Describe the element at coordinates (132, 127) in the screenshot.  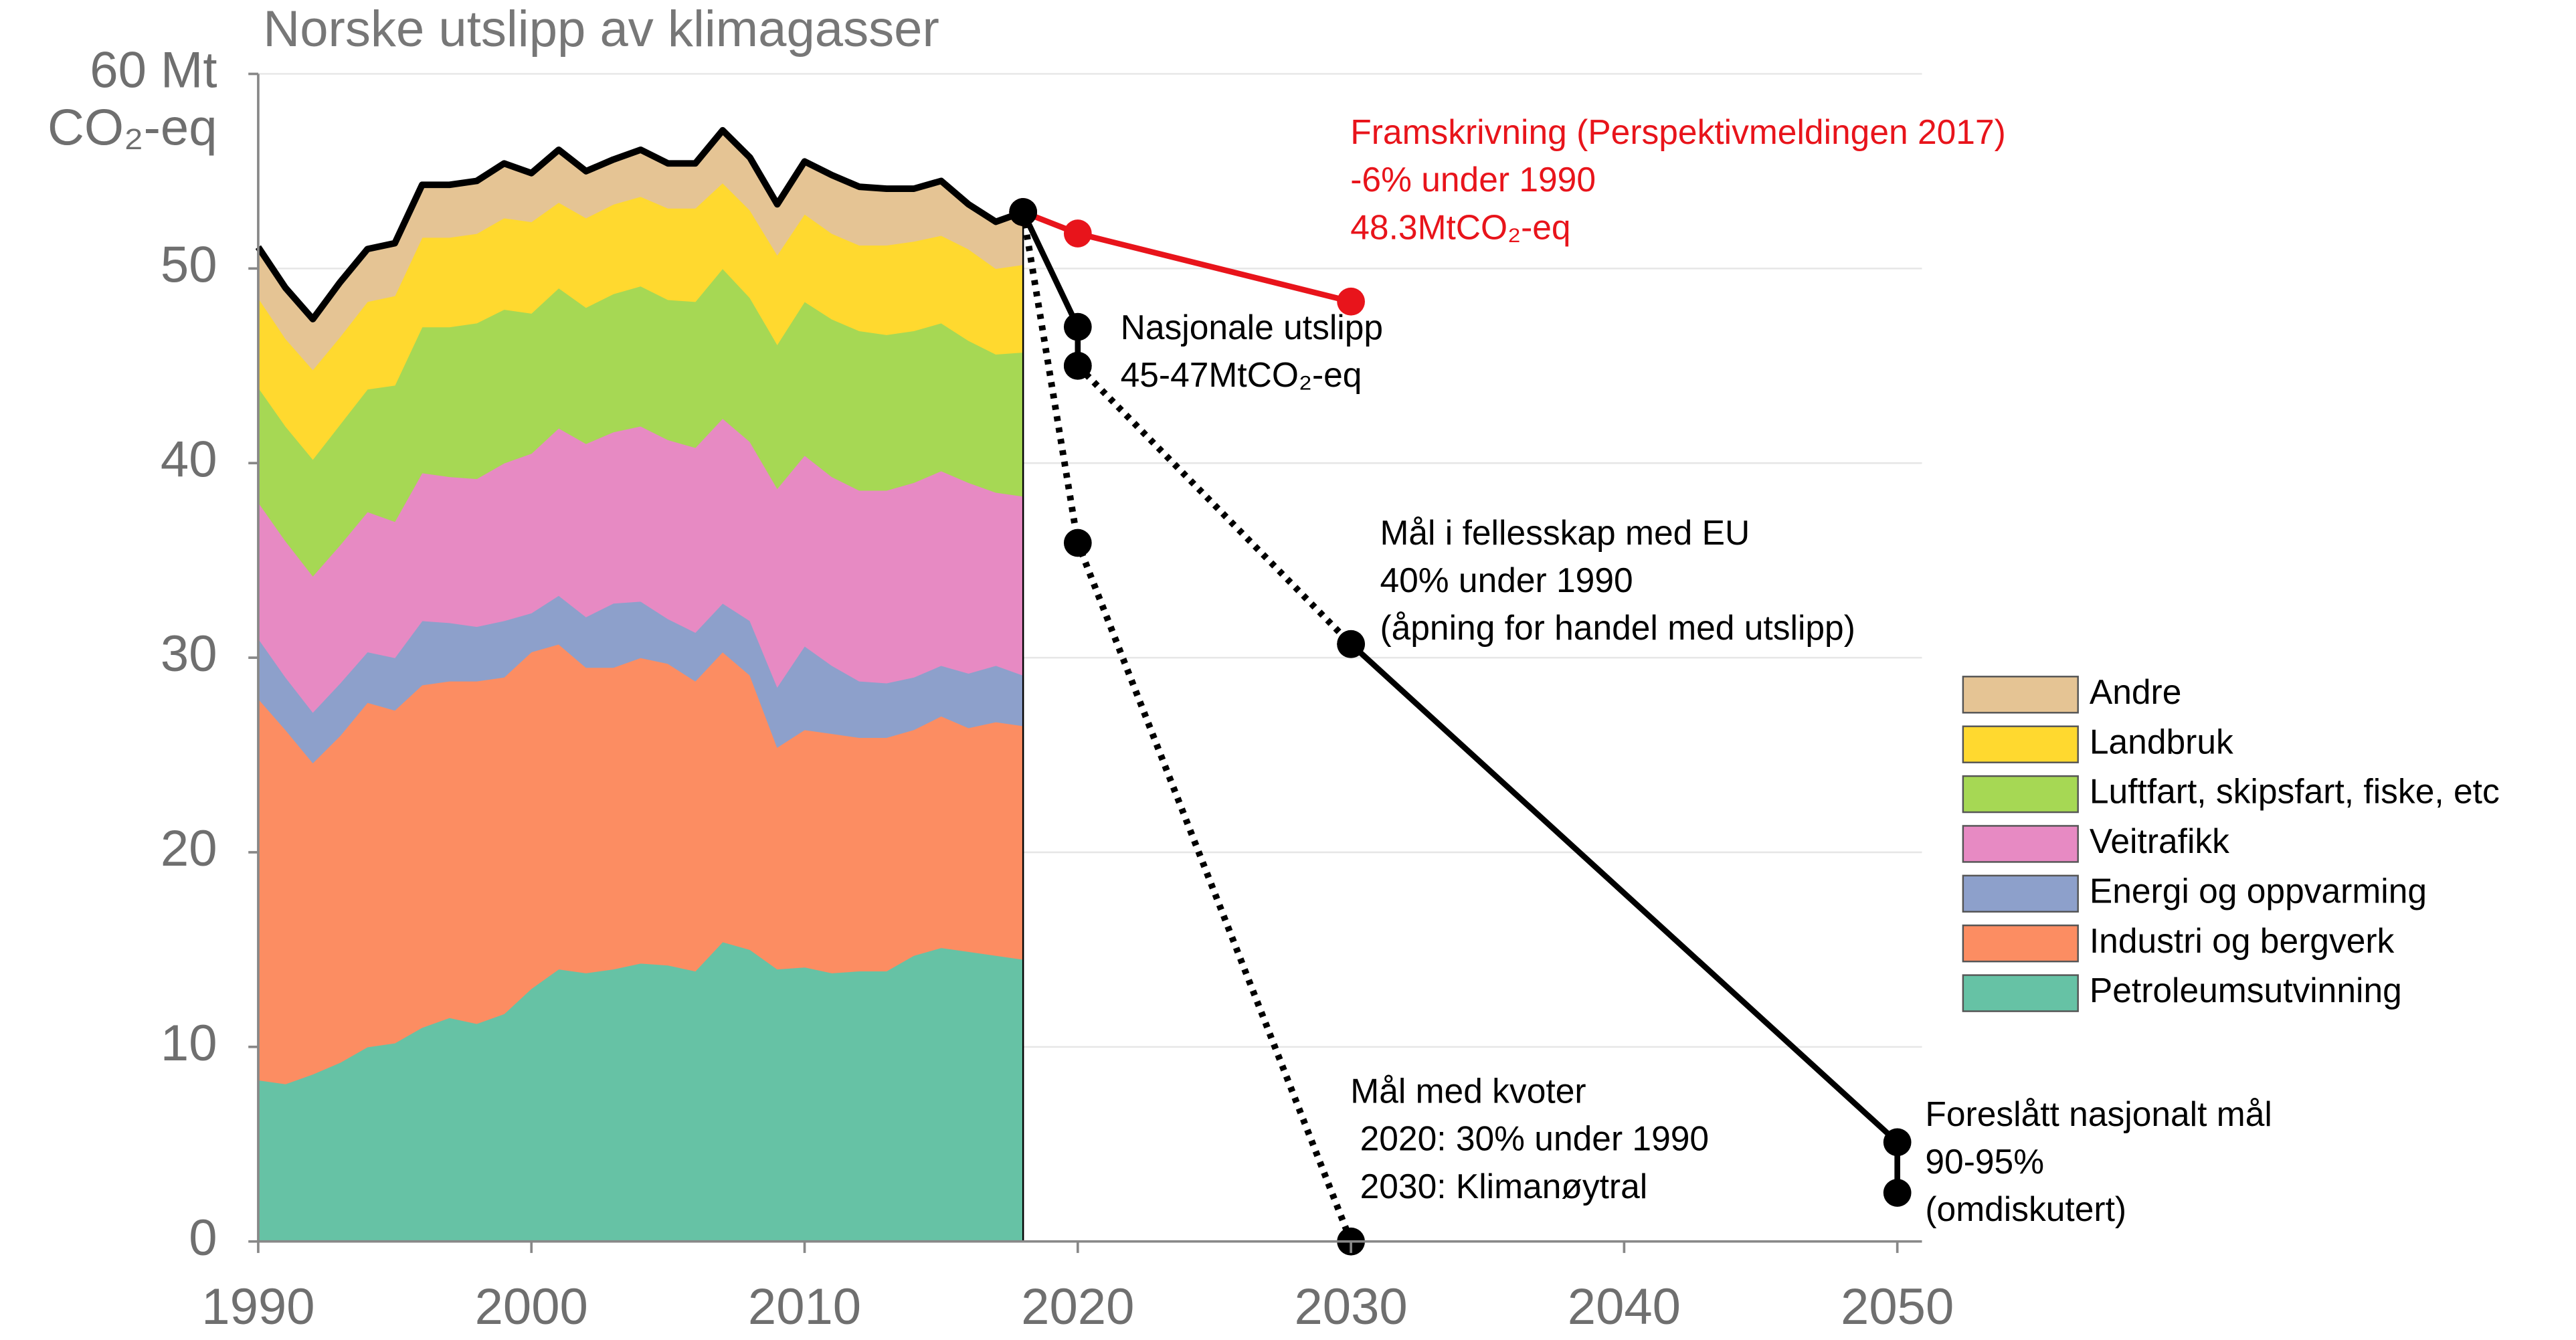
I see `y-axis-label: CO₂-eq` at that location.